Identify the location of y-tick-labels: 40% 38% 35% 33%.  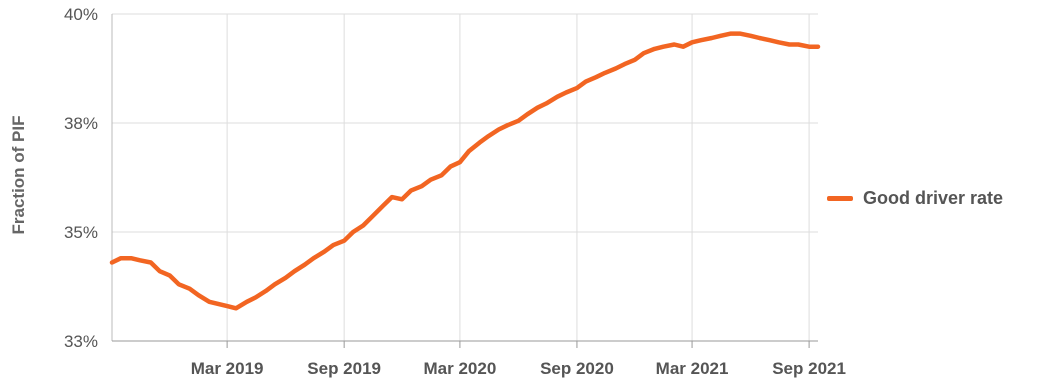
(81, 178).